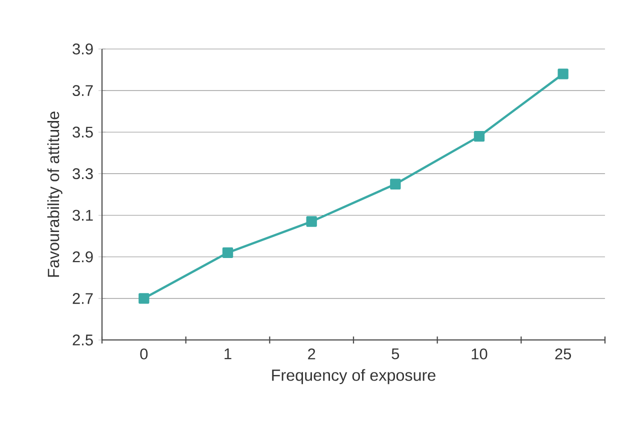 Image resolution: width=631 pixels, height=433 pixels. Describe the element at coordinates (54, 194) in the screenshot. I see `y-axis-title: Favourability of attitude` at that location.